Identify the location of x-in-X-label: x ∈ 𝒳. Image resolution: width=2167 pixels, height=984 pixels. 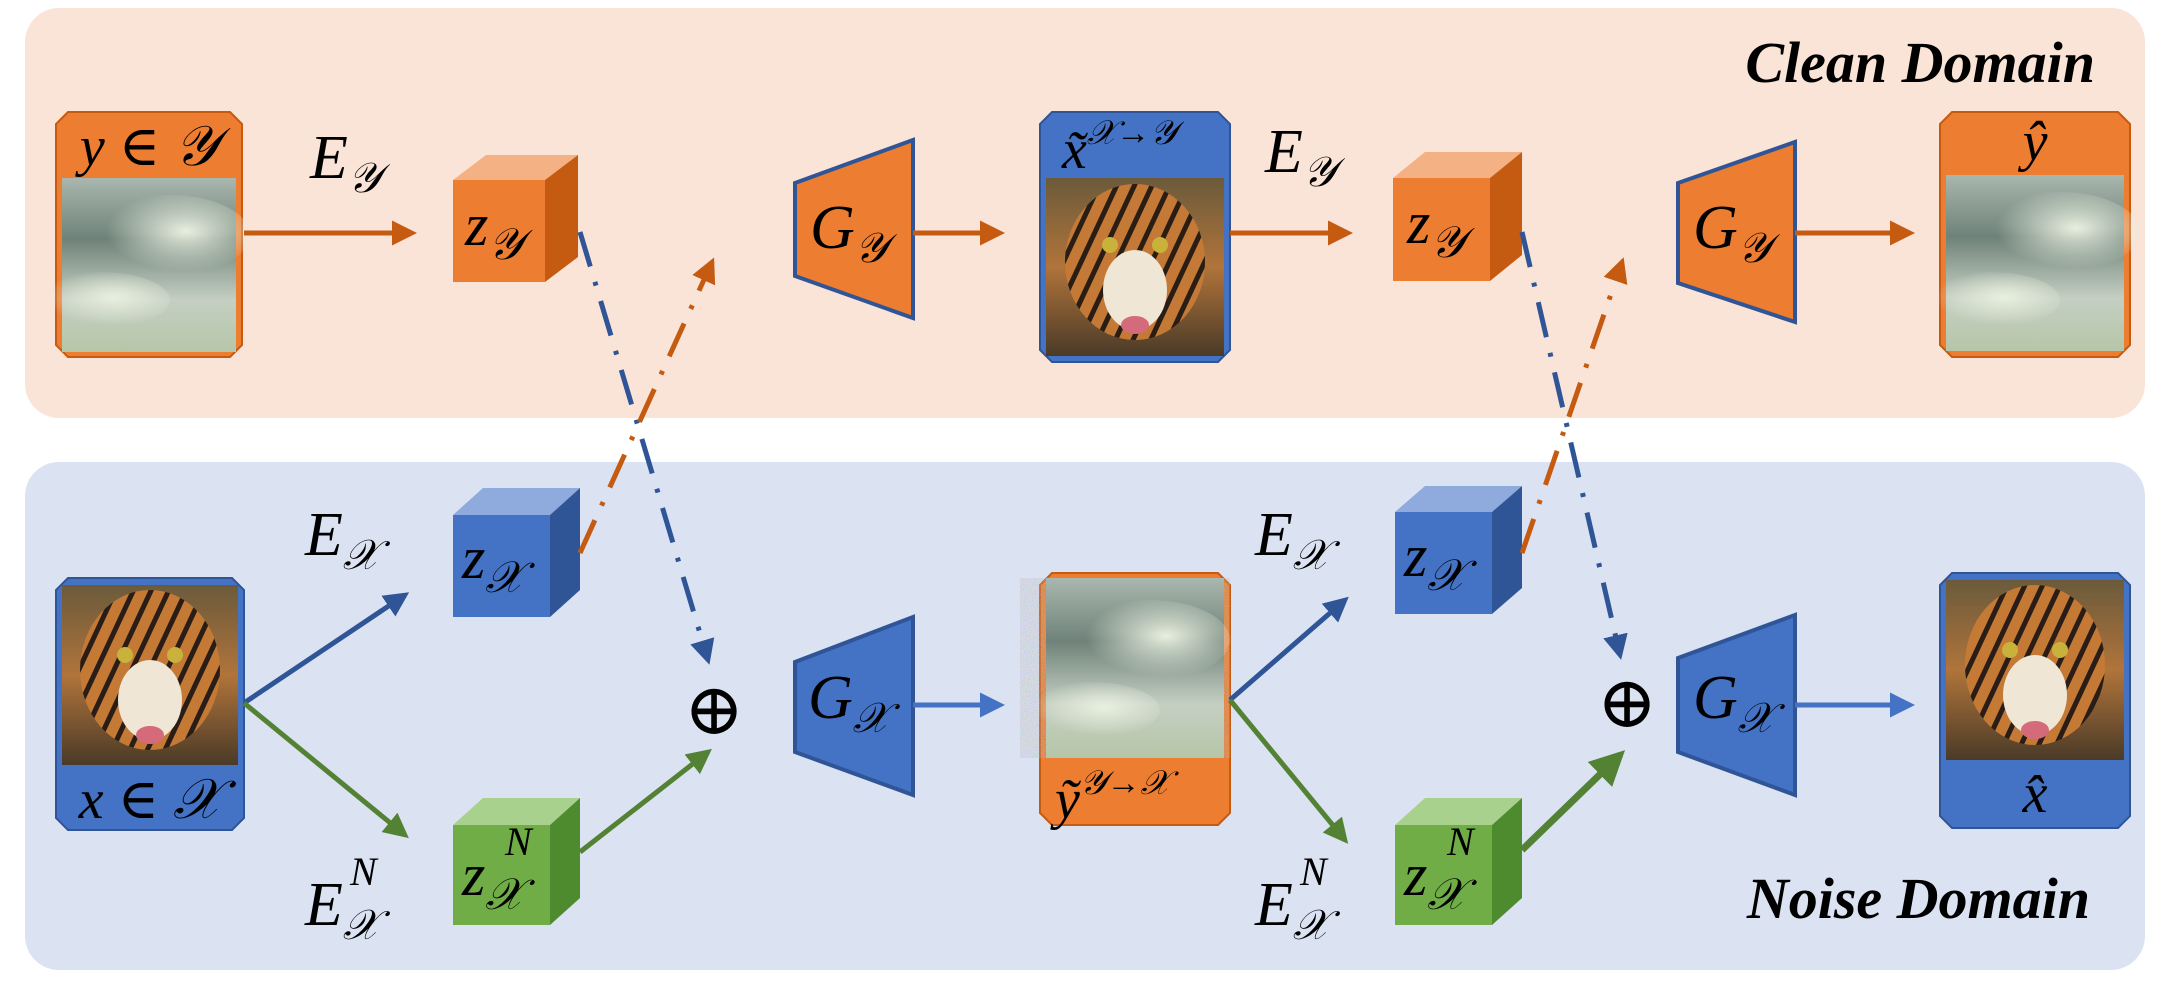
(157, 800).